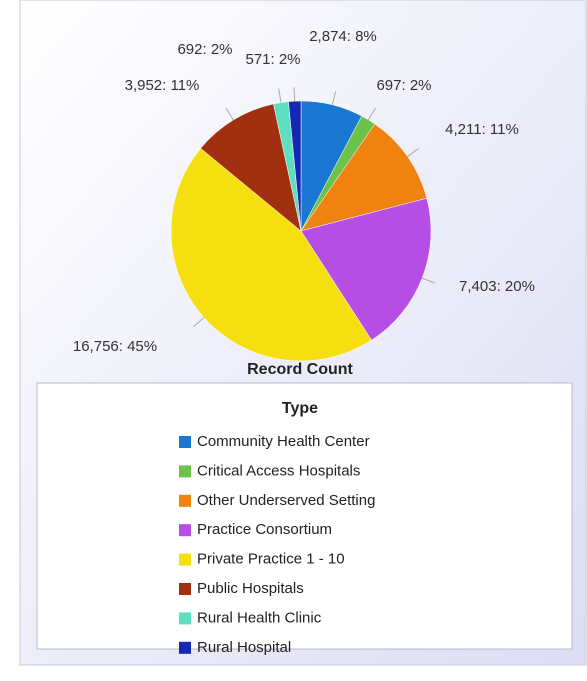  Describe the element at coordinates (271, 559) in the screenshot. I see `legend-label: Private Practice 1 - 10` at that location.